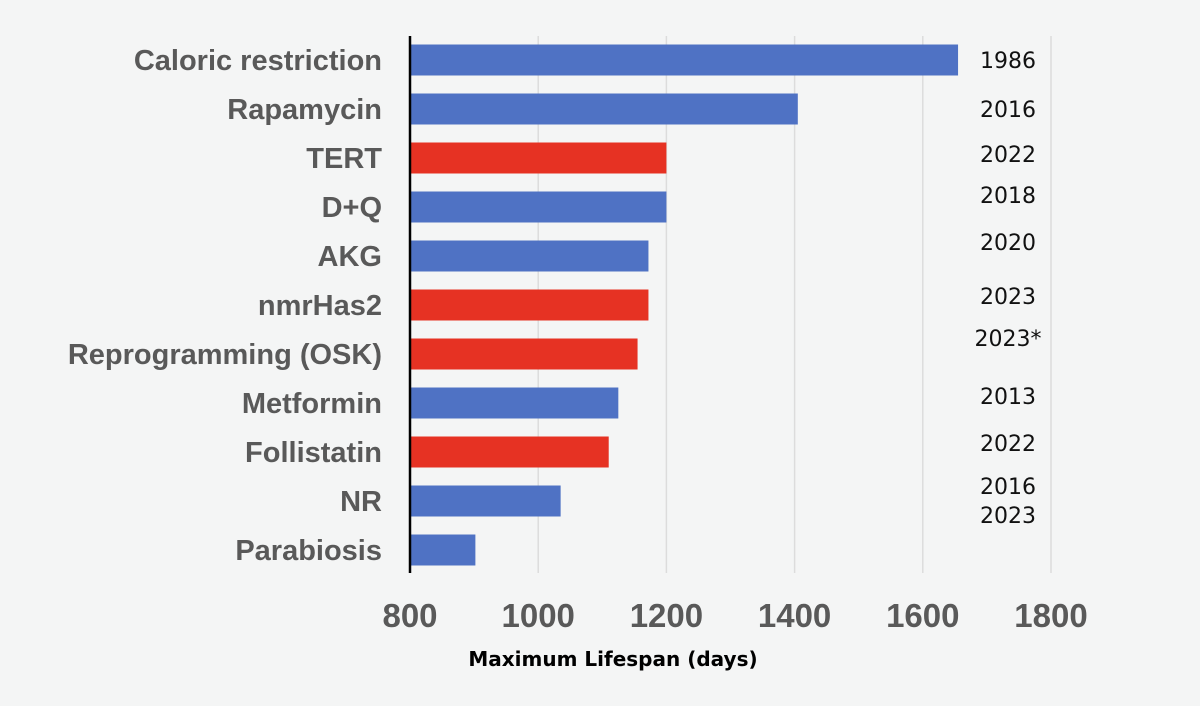 The height and width of the screenshot is (706, 1200). I want to click on category-label: Rapamycin, so click(304, 110).